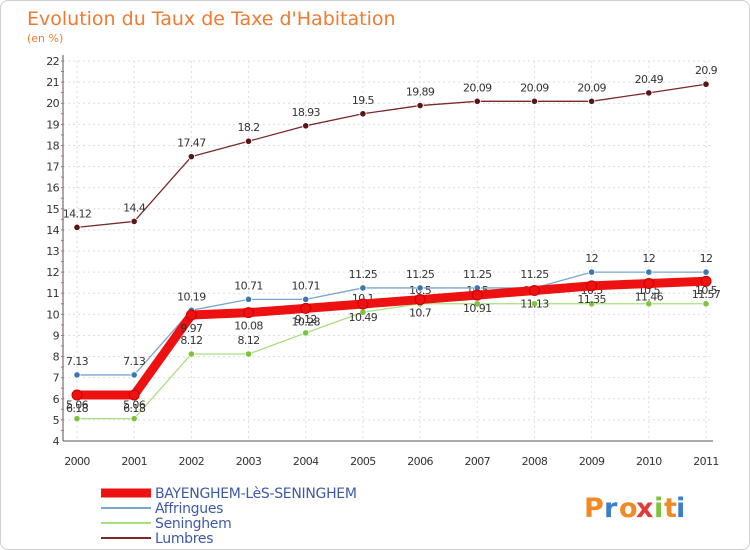  What do you see at coordinates (56, 335) in the screenshot?
I see `y-tick-label: 9` at bounding box center [56, 335].